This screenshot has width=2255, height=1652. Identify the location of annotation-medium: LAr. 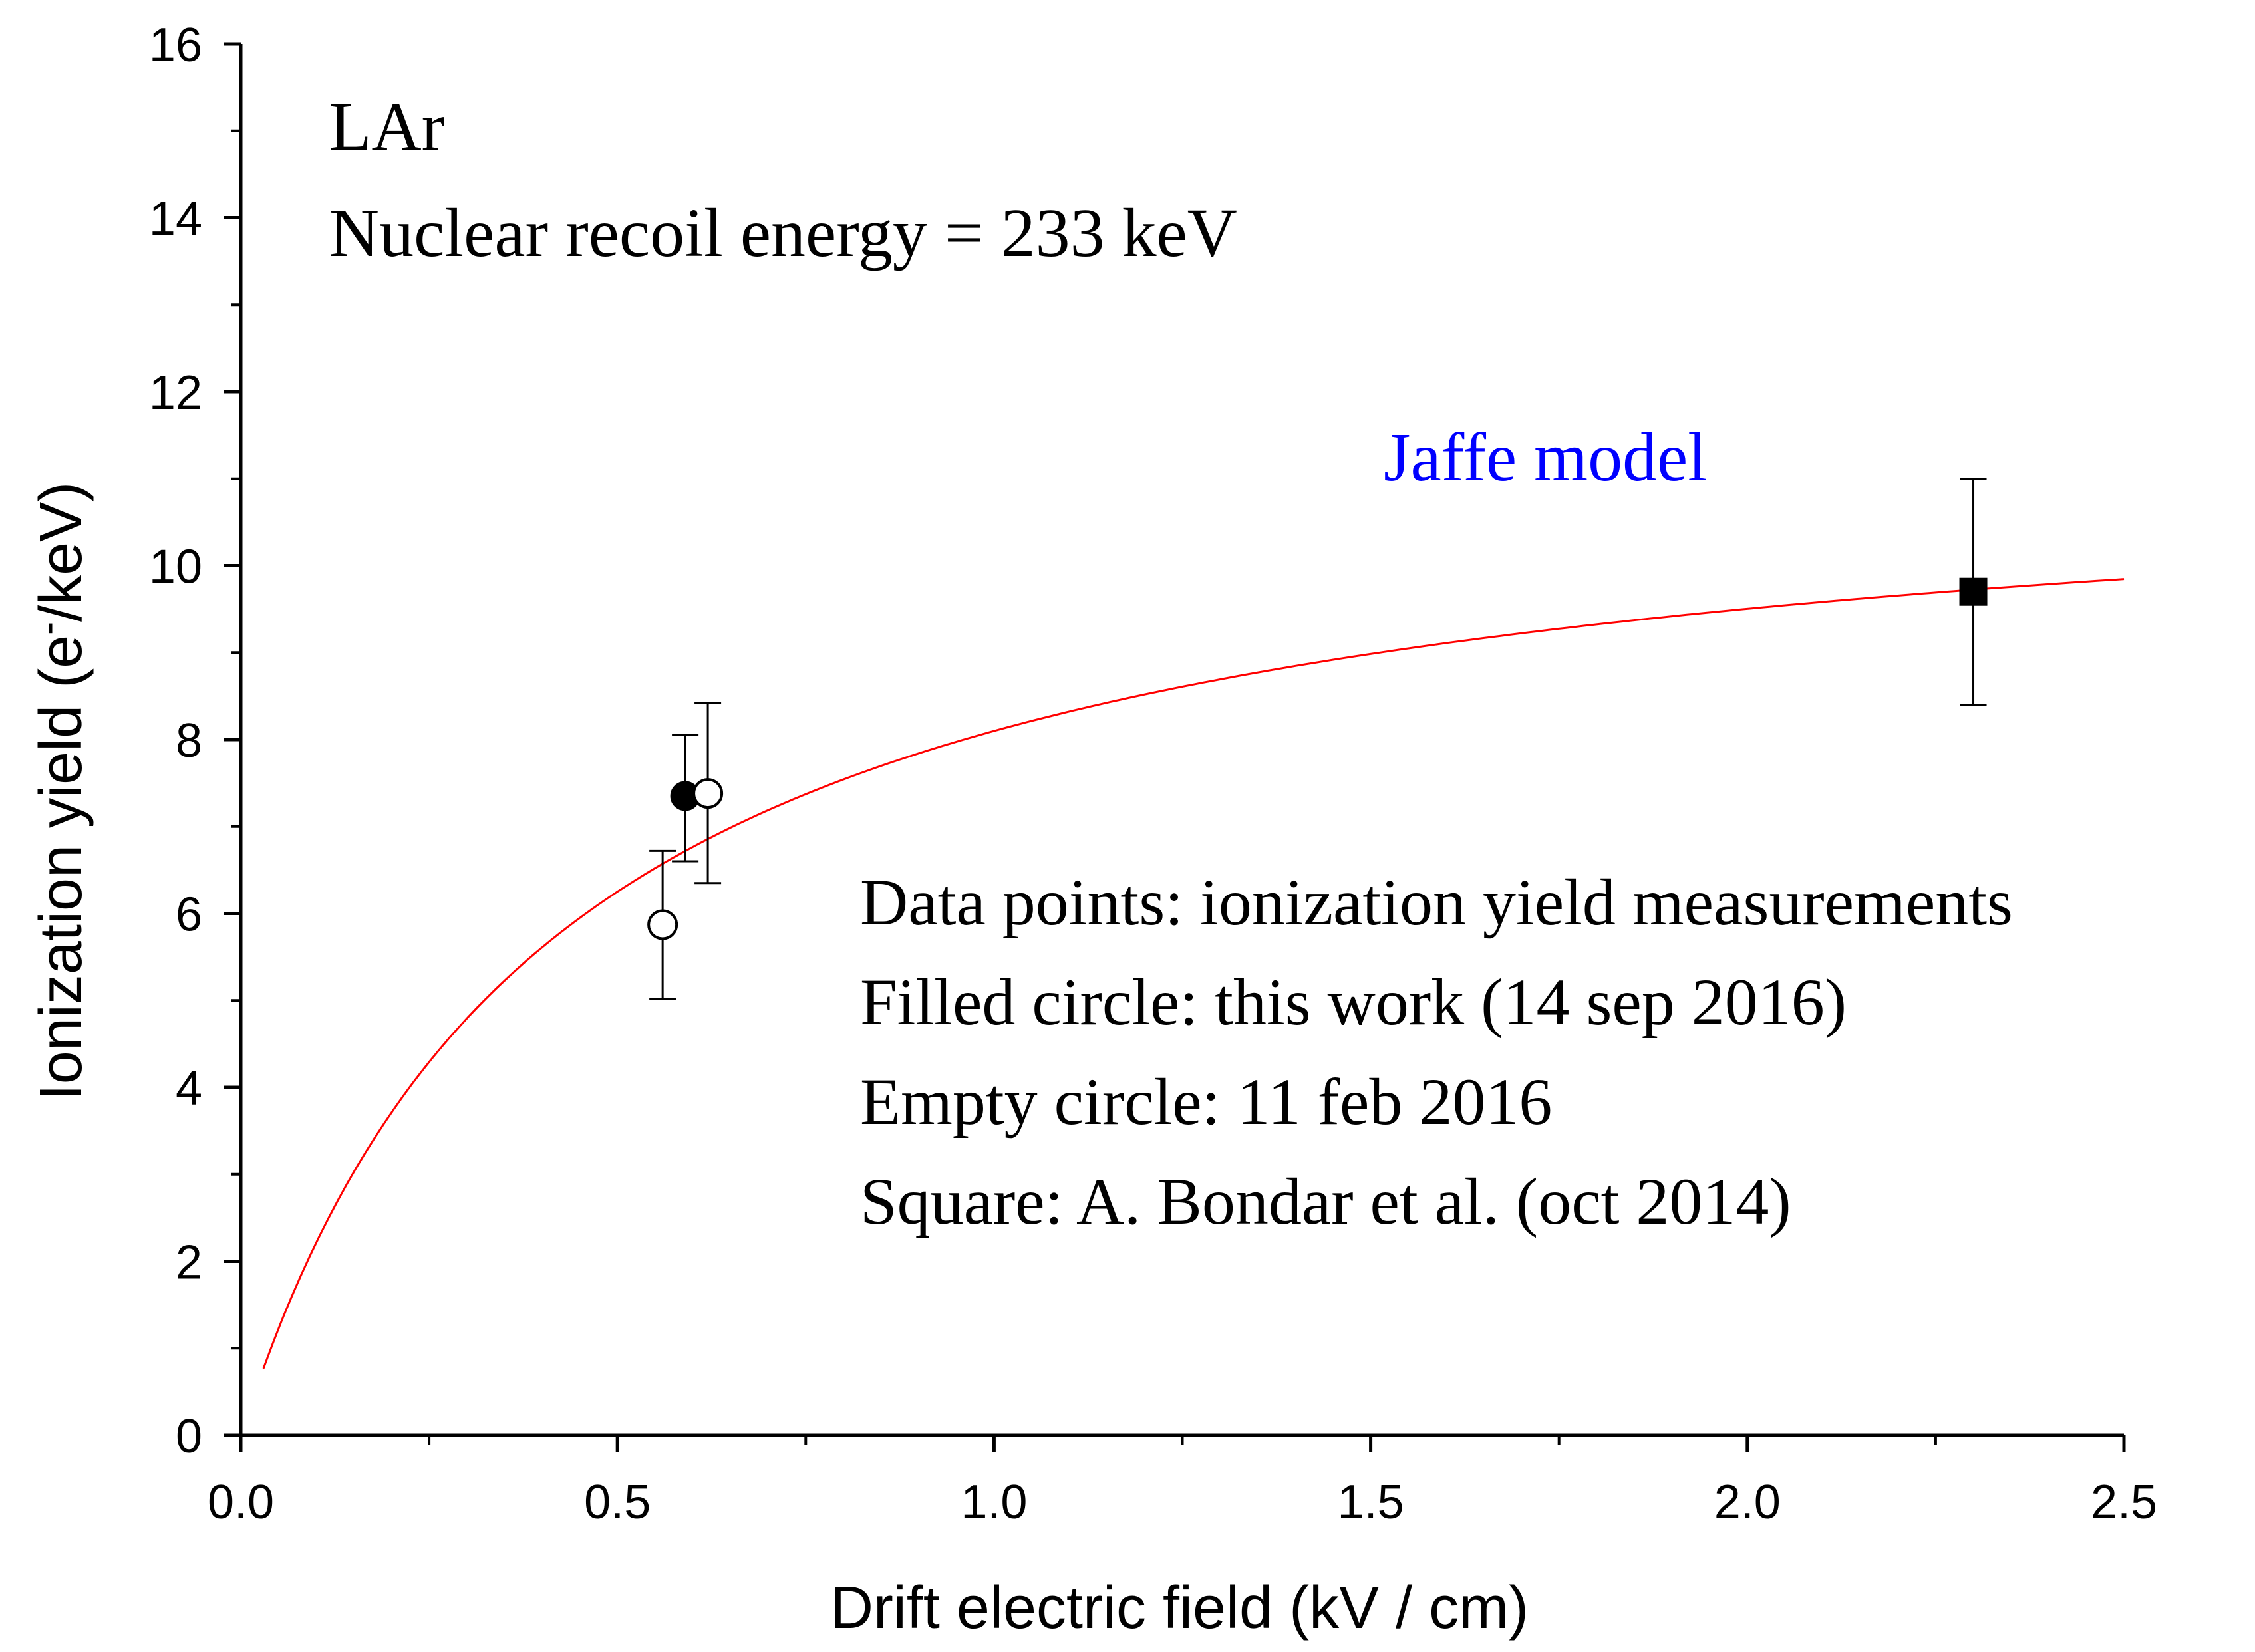
(387, 126).